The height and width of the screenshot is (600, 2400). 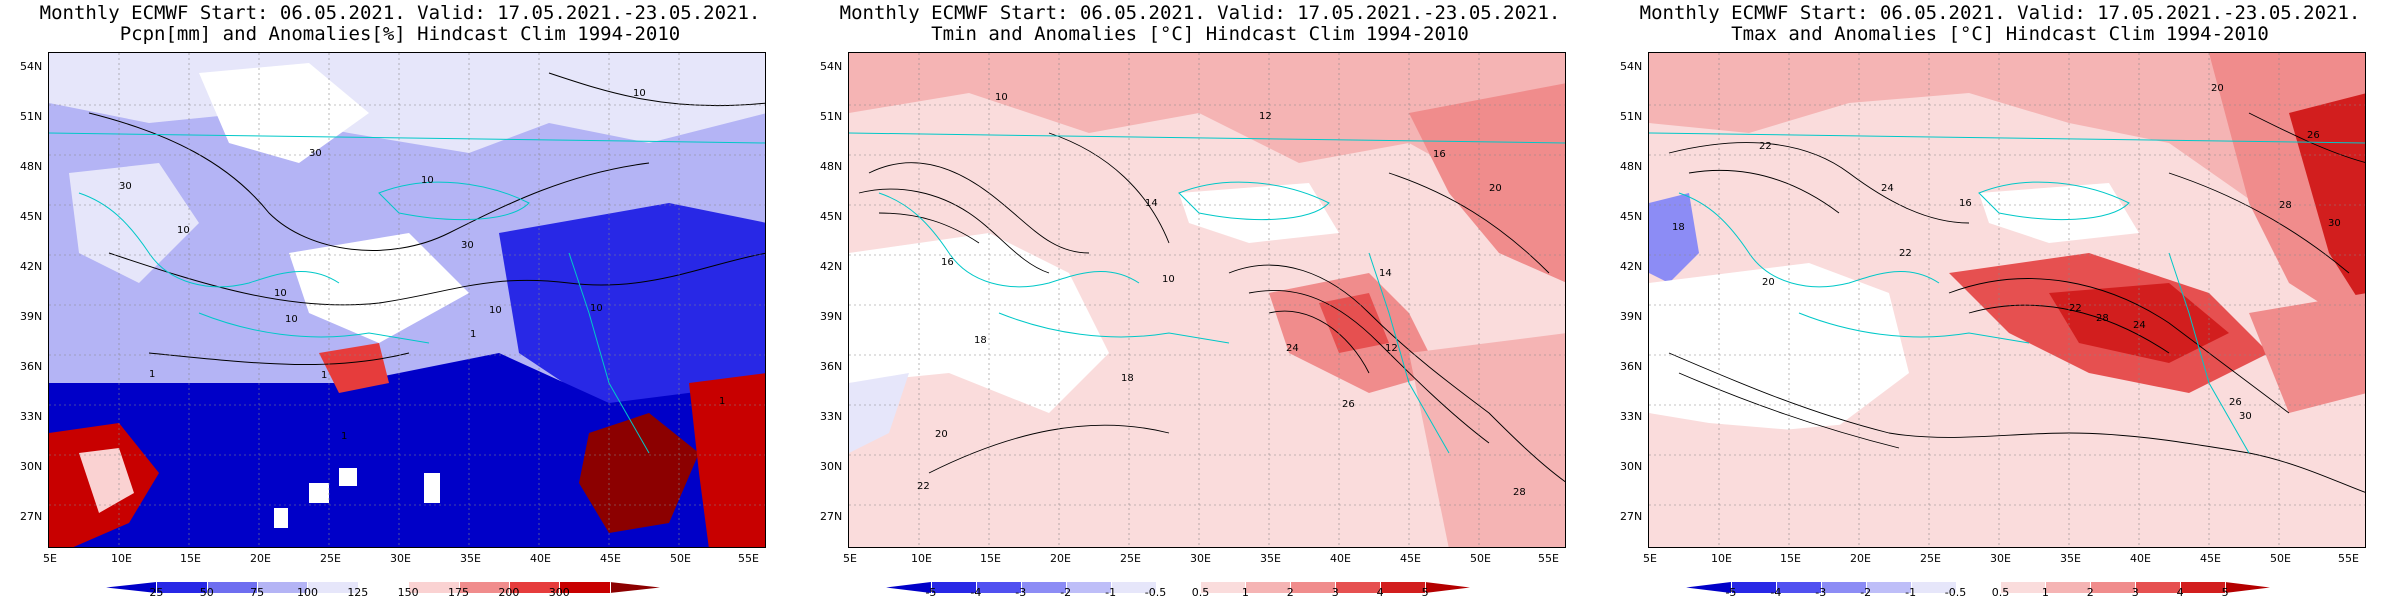 What do you see at coordinates (307, 592) in the screenshot?
I see `colorbar-tick-label: 100` at bounding box center [307, 592].